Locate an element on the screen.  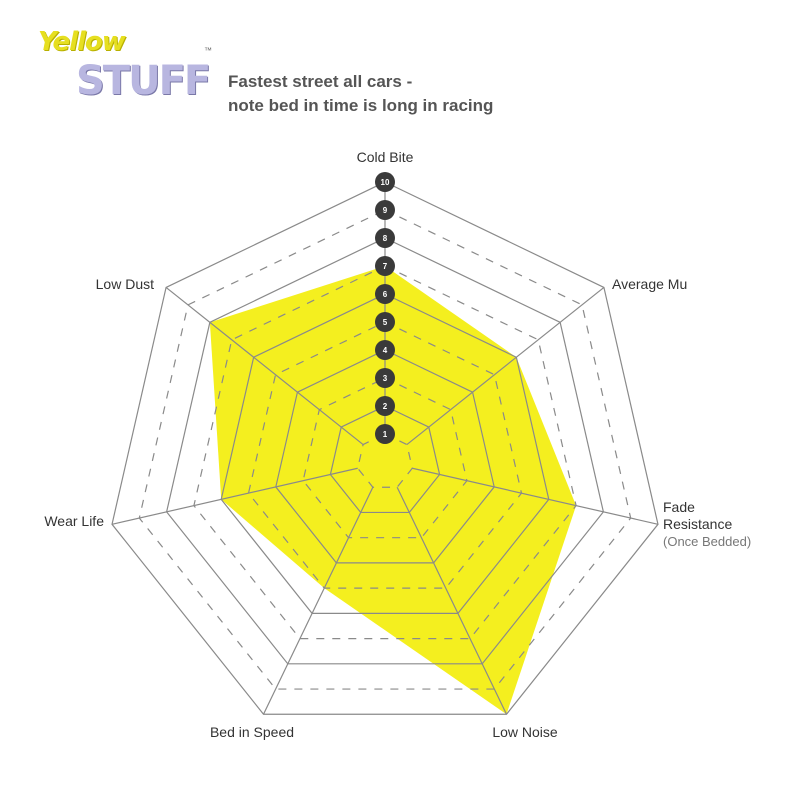
axis-label-low-noise: Low Noise is located at coordinates (525, 732).